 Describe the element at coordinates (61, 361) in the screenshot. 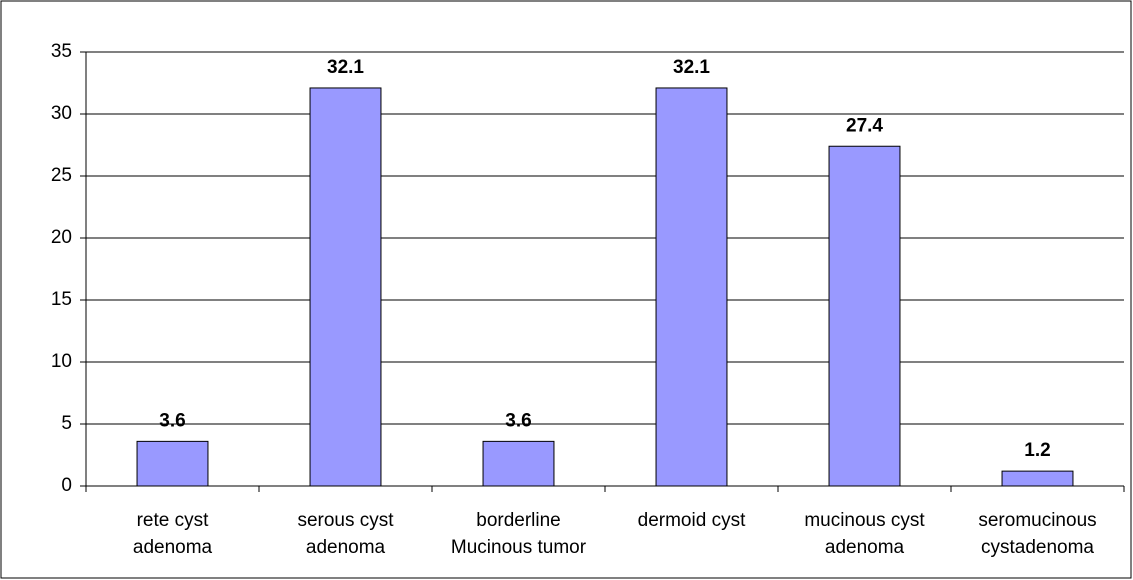

I see `y-tick-label: 10` at that location.